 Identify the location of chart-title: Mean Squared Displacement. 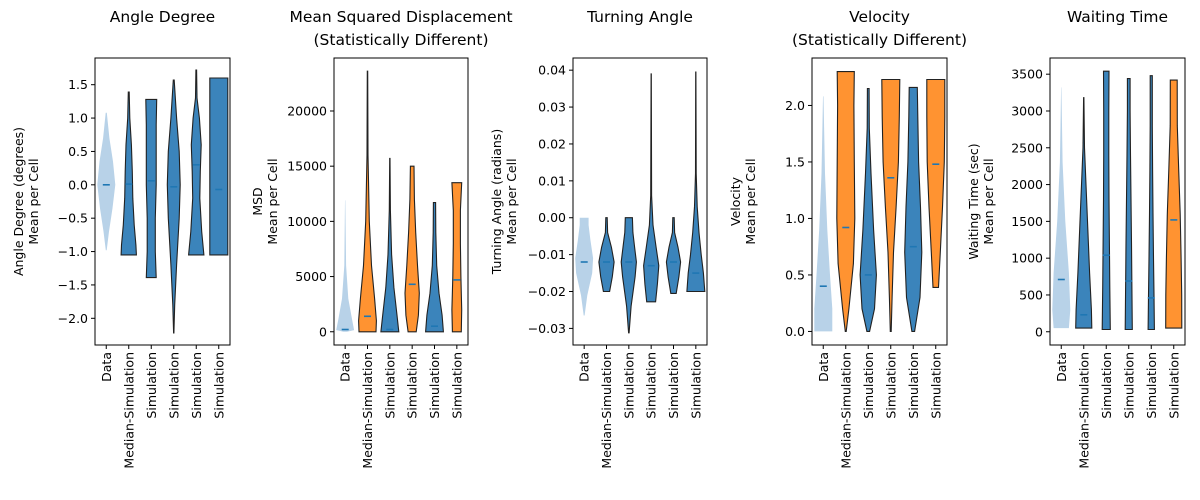
(400, 17).